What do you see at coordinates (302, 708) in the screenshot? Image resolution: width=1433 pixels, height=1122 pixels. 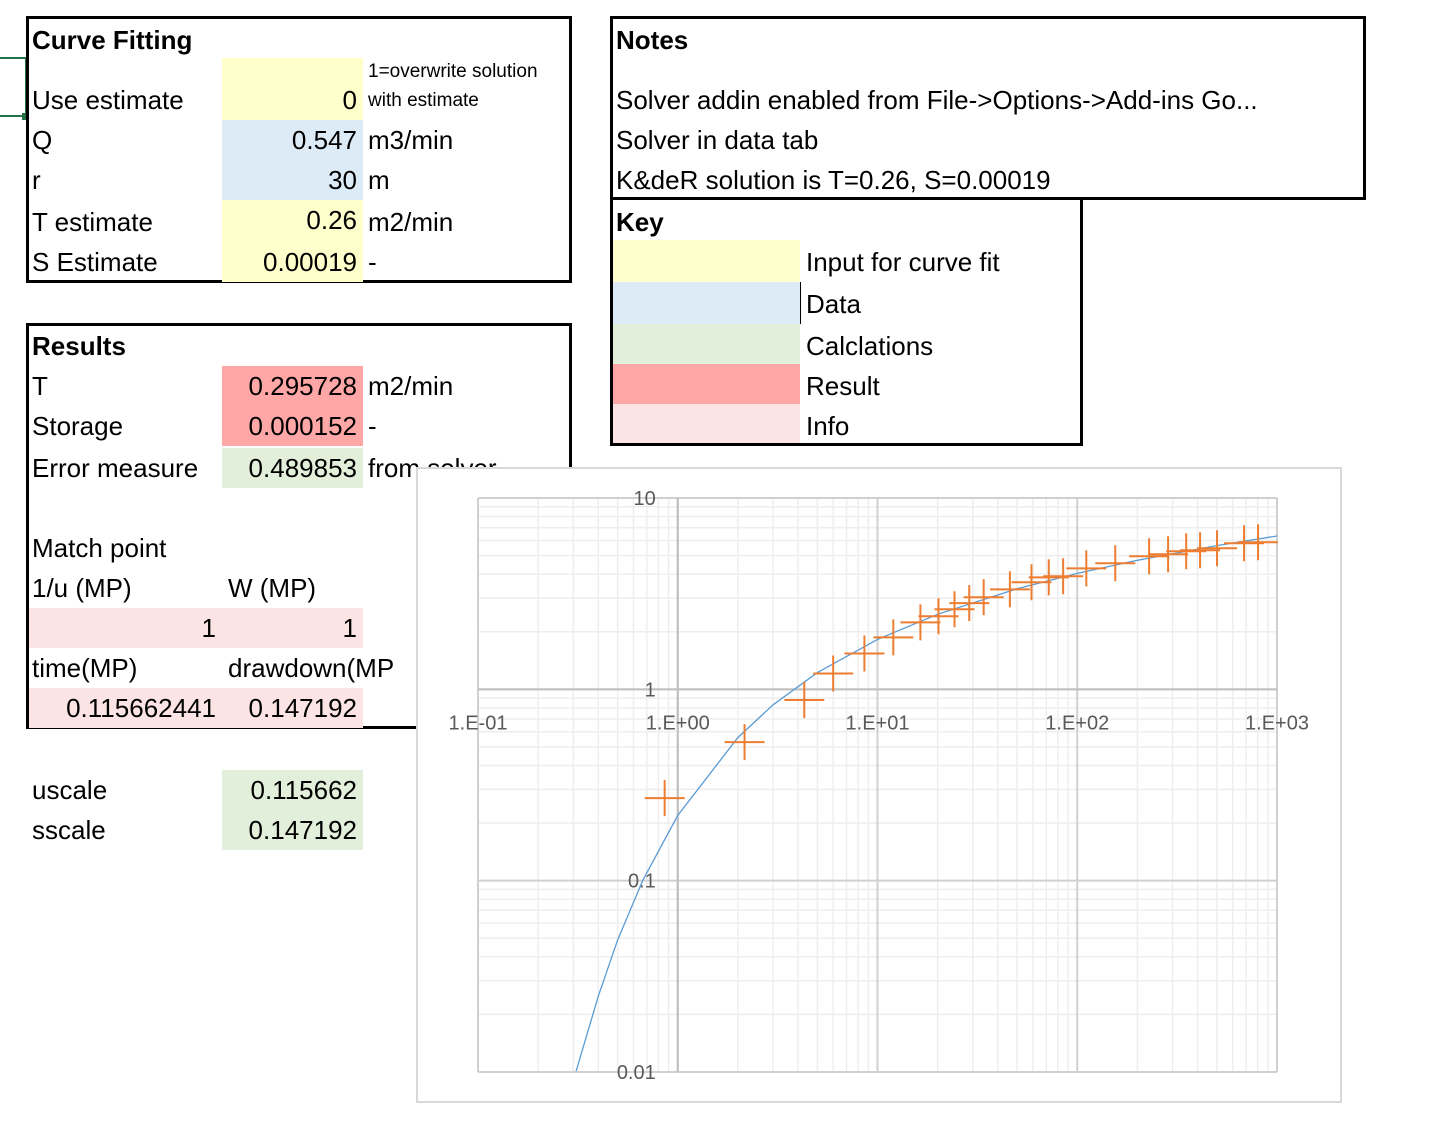 I see `drawdown-value: 0.147192` at bounding box center [302, 708].